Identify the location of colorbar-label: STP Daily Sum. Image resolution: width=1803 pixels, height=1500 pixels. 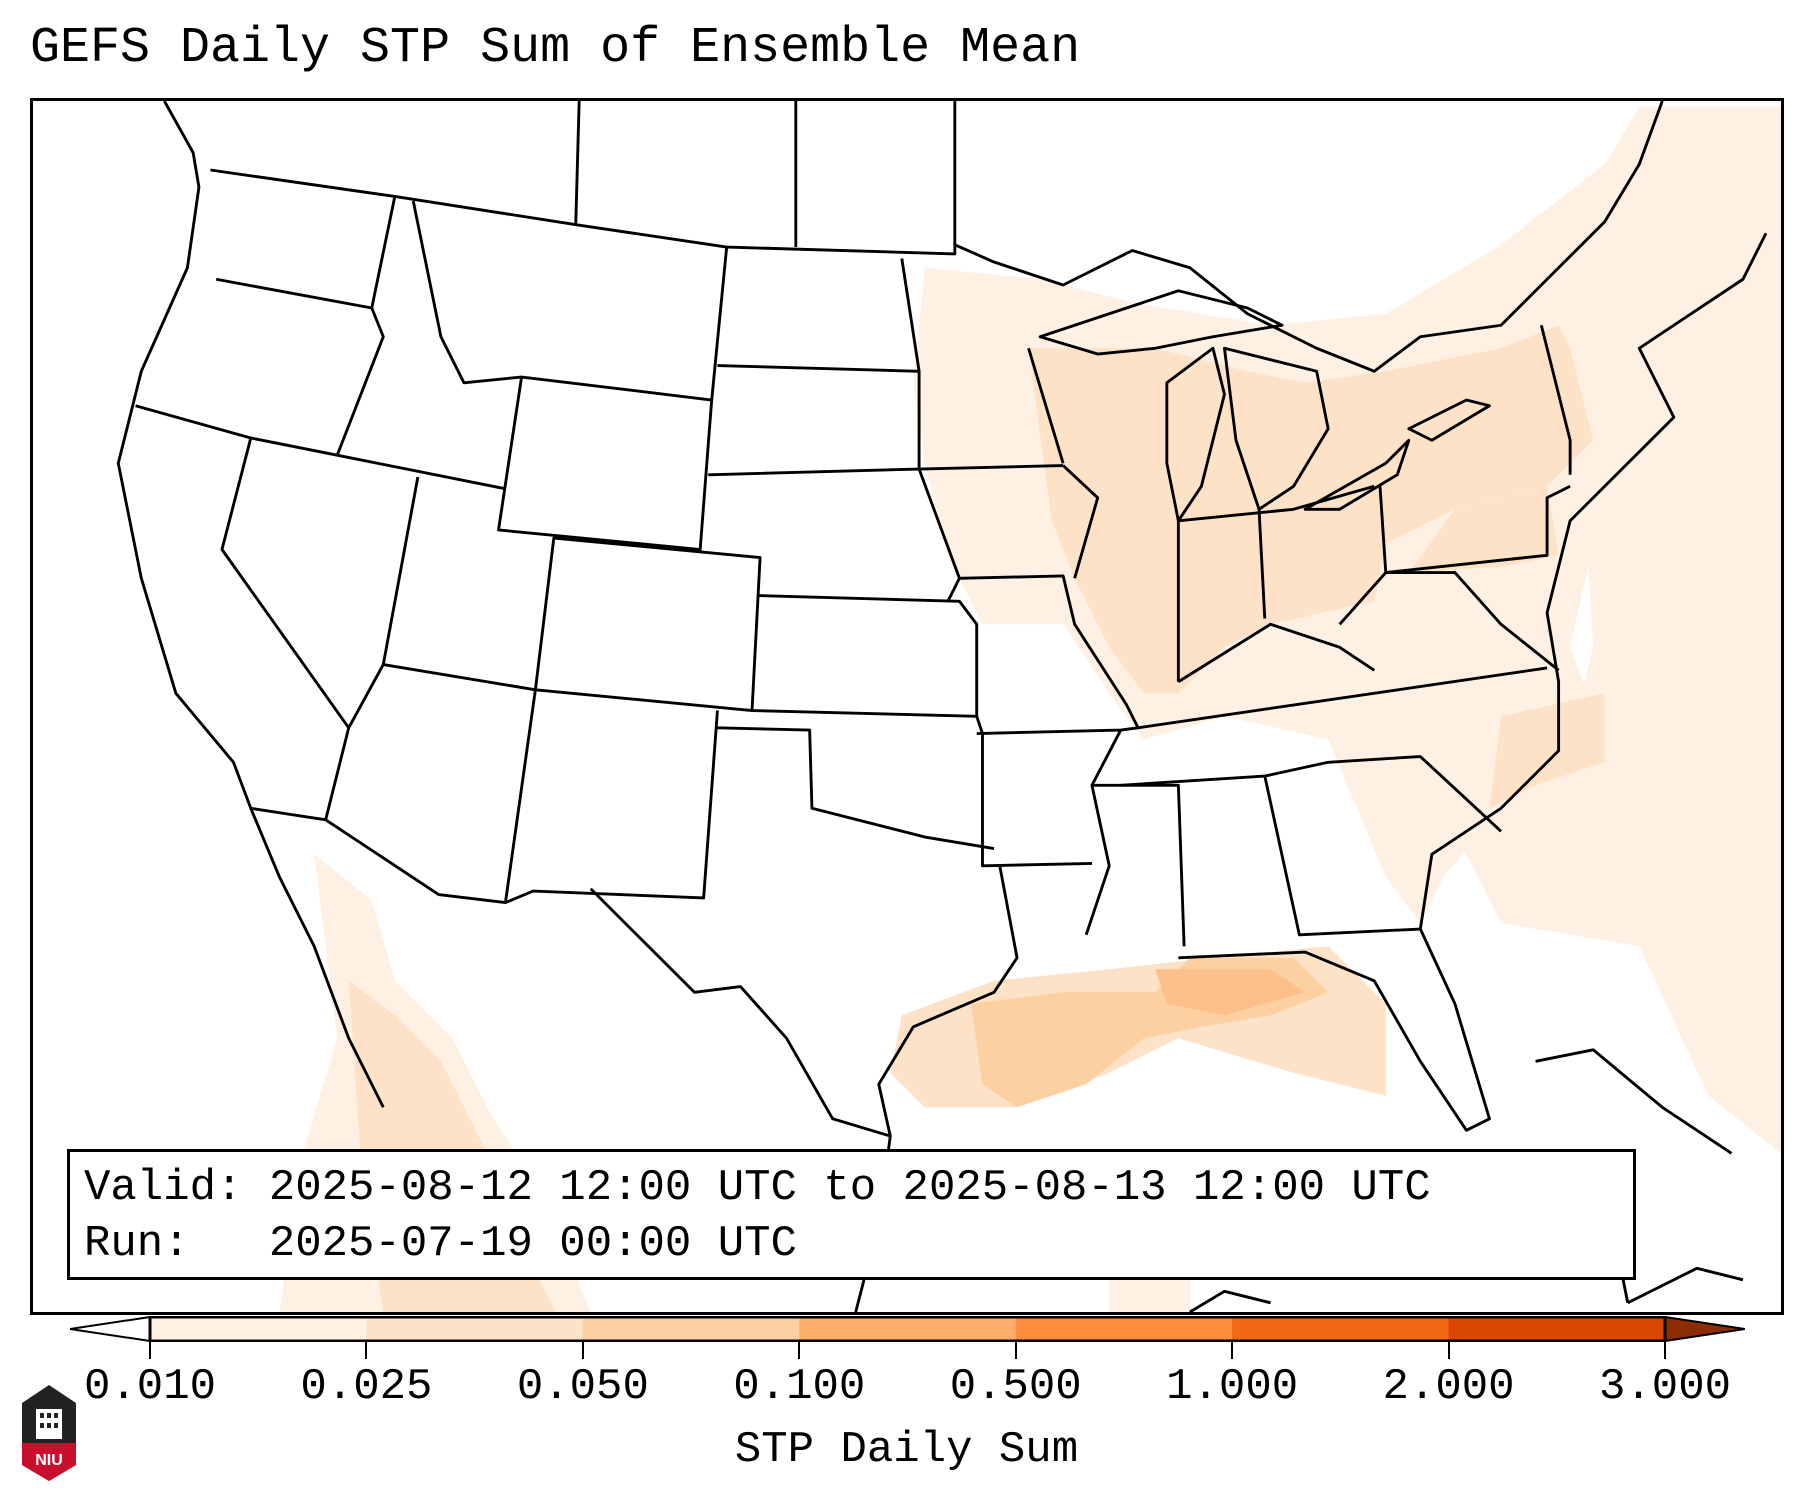
(901, 1450).